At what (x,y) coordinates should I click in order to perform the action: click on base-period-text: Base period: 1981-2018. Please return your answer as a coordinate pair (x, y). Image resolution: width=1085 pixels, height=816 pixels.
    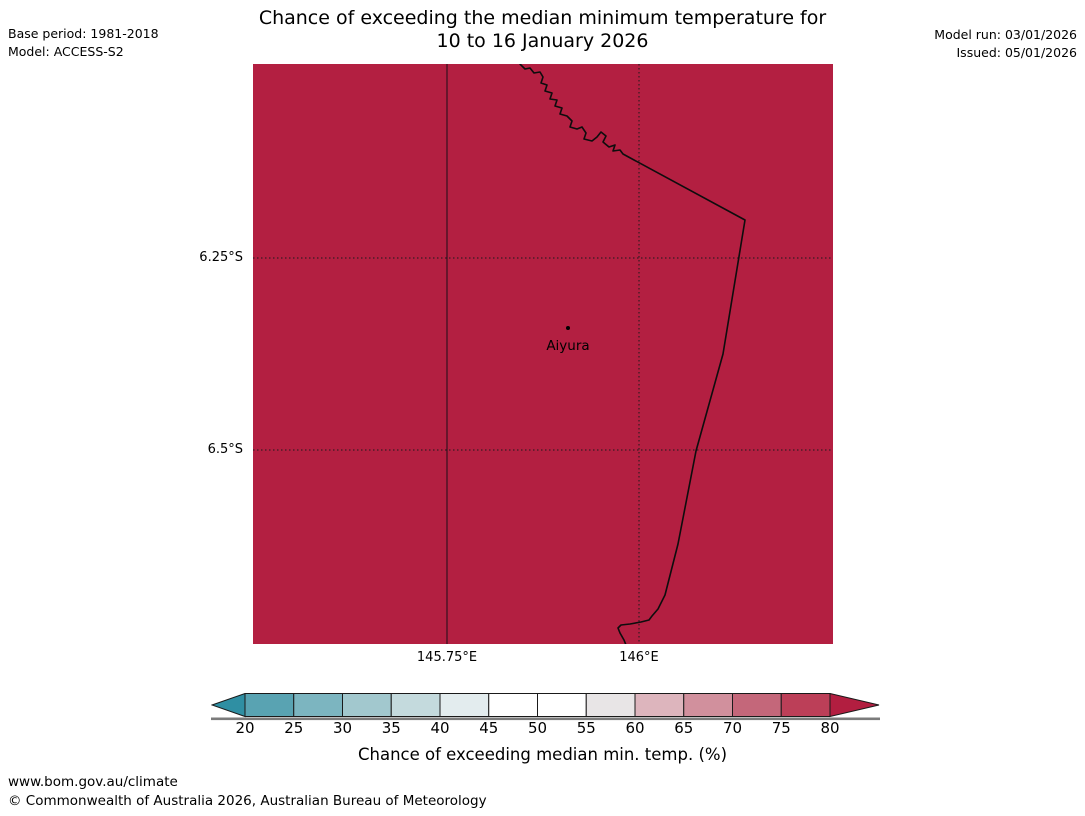
    Looking at the image, I should click on (83, 33).